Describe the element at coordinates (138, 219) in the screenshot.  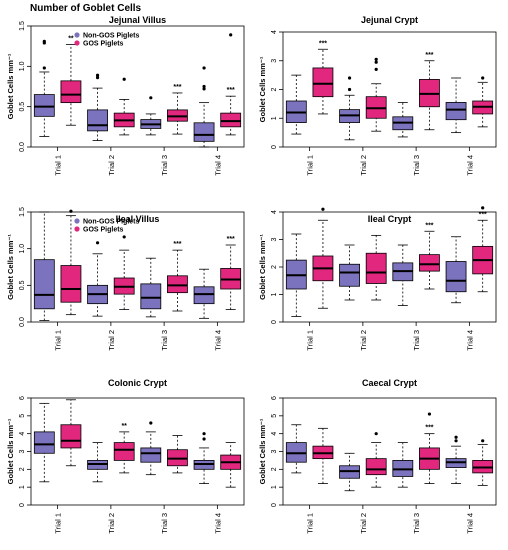
I see `panel-title: Ileal Villus` at that location.